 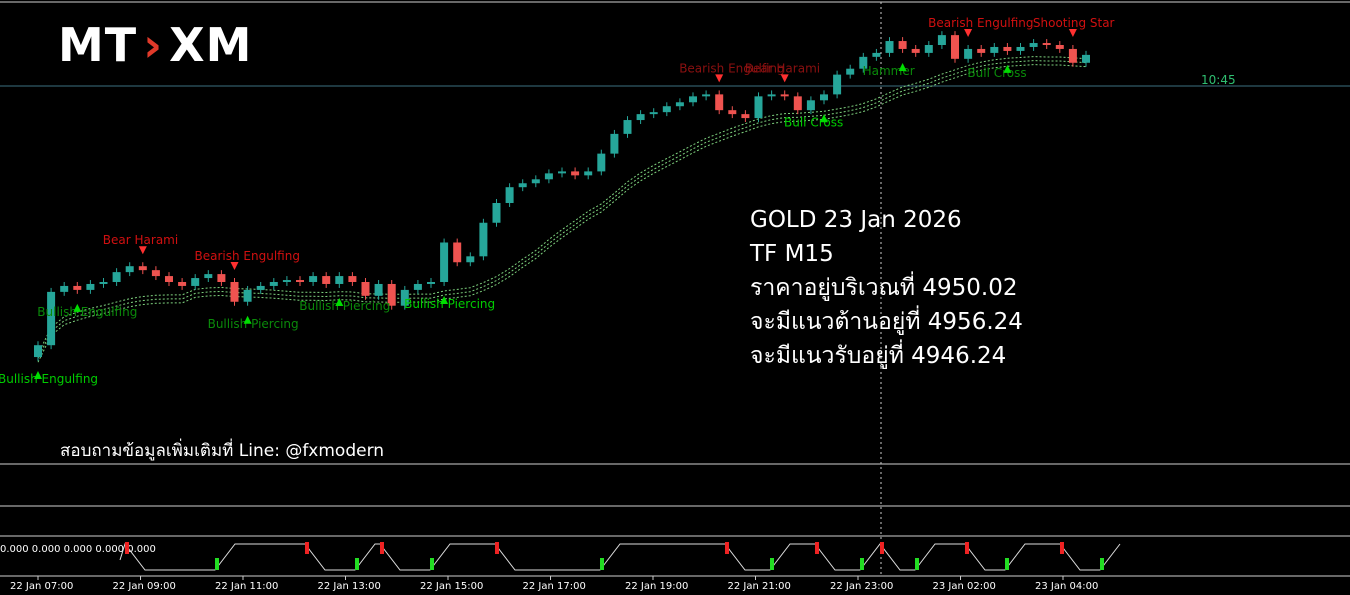 What do you see at coordinates (222, 451) in the screenshot?
I see `contact-line: สอบถามข้อมูลเพิ่มเติมที่ Line: @fxmodern` at bounding box center [222, 451].